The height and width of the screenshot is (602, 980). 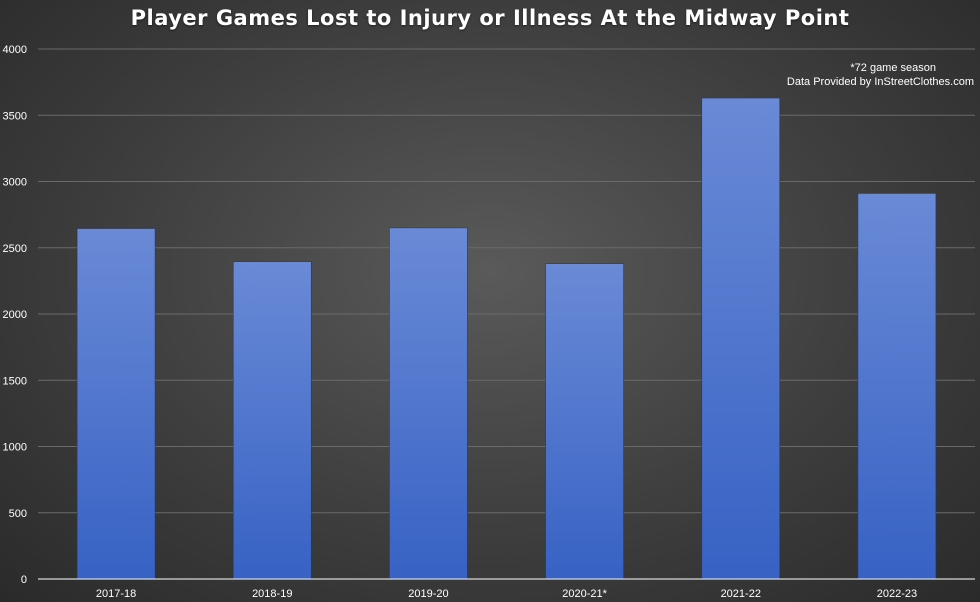 I want to click on y-tick-label: 500, so click(x=18, y=514).